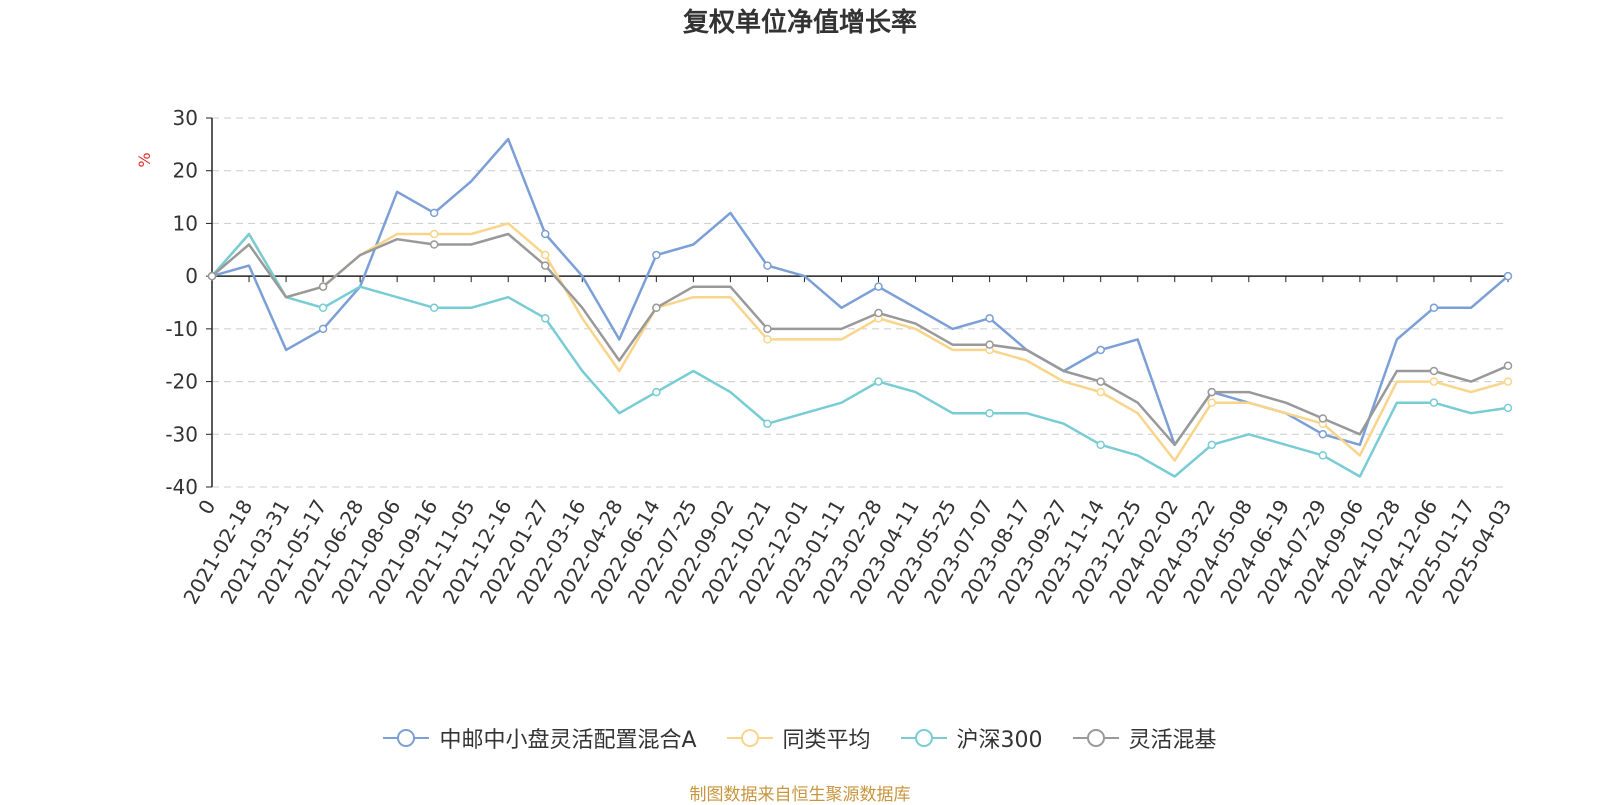  I want to click on y-tick-label: 20, so click(185, 171).